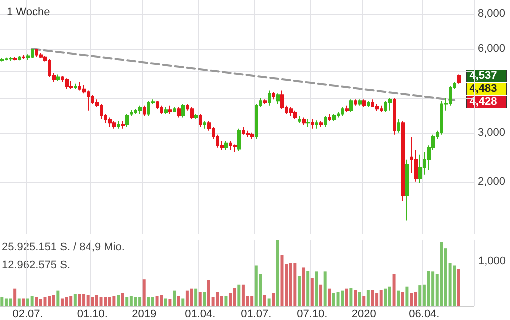 Image resolution: width=510 pixels, height=320 pixels. What do you see at coordinates (492, 262) in the screenshot?
I see `text: 1,000` at bounding box center [492, 262].